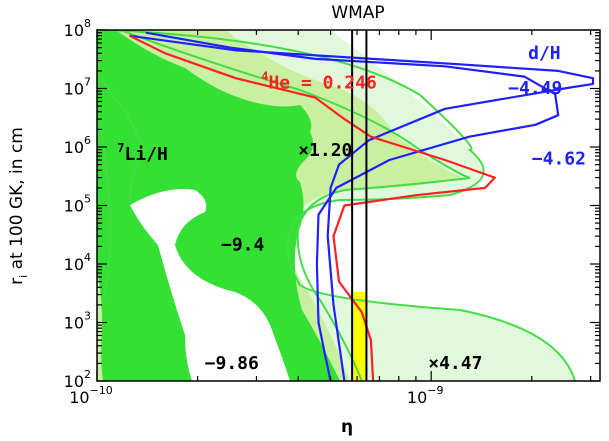  Describe the element at coordinates (210, 285) in the screenshot. I see `li-white-gap` at that location.